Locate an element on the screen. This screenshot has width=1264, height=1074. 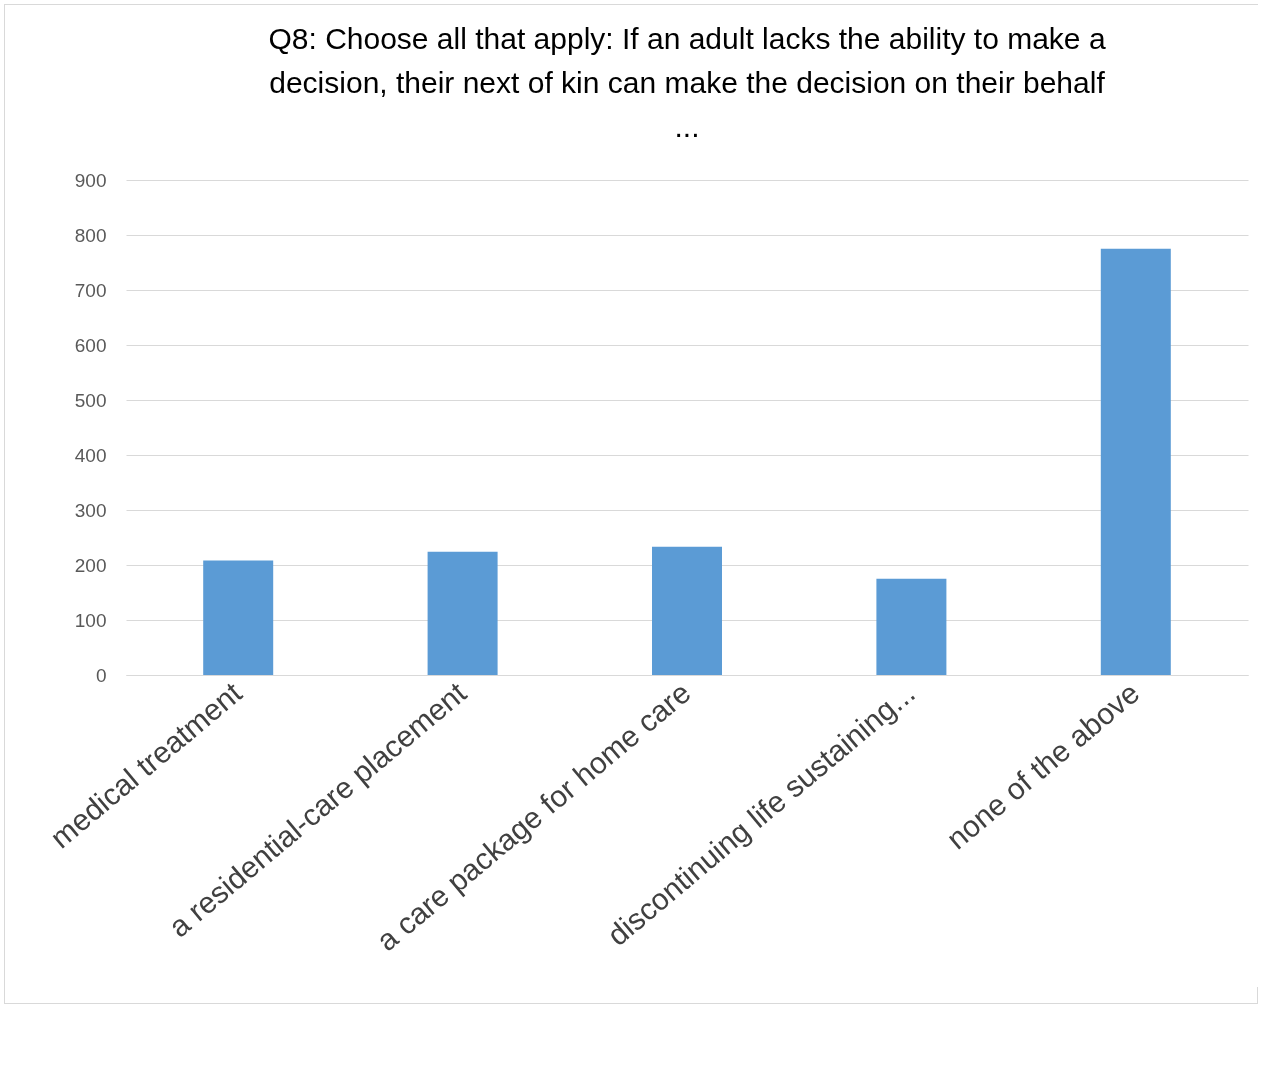
y-tick-label: 400 is located at coordinates (90, 455).